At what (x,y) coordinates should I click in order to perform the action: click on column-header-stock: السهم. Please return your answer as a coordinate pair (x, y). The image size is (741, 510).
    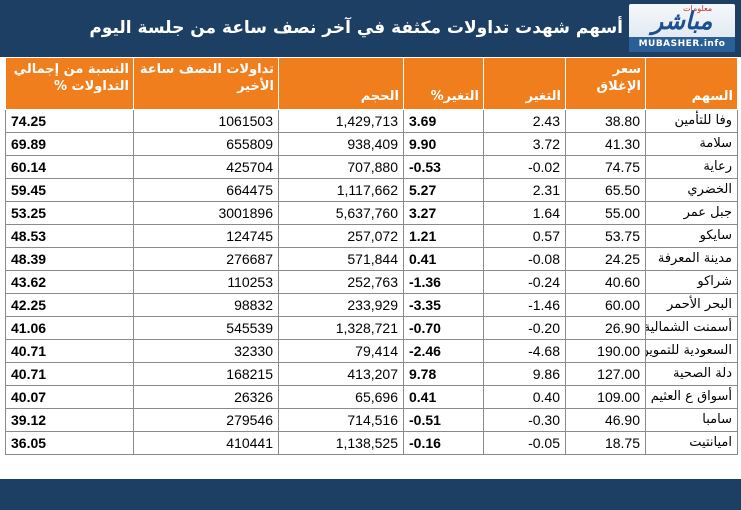
    Looking at the image, I should click on (691, 83).